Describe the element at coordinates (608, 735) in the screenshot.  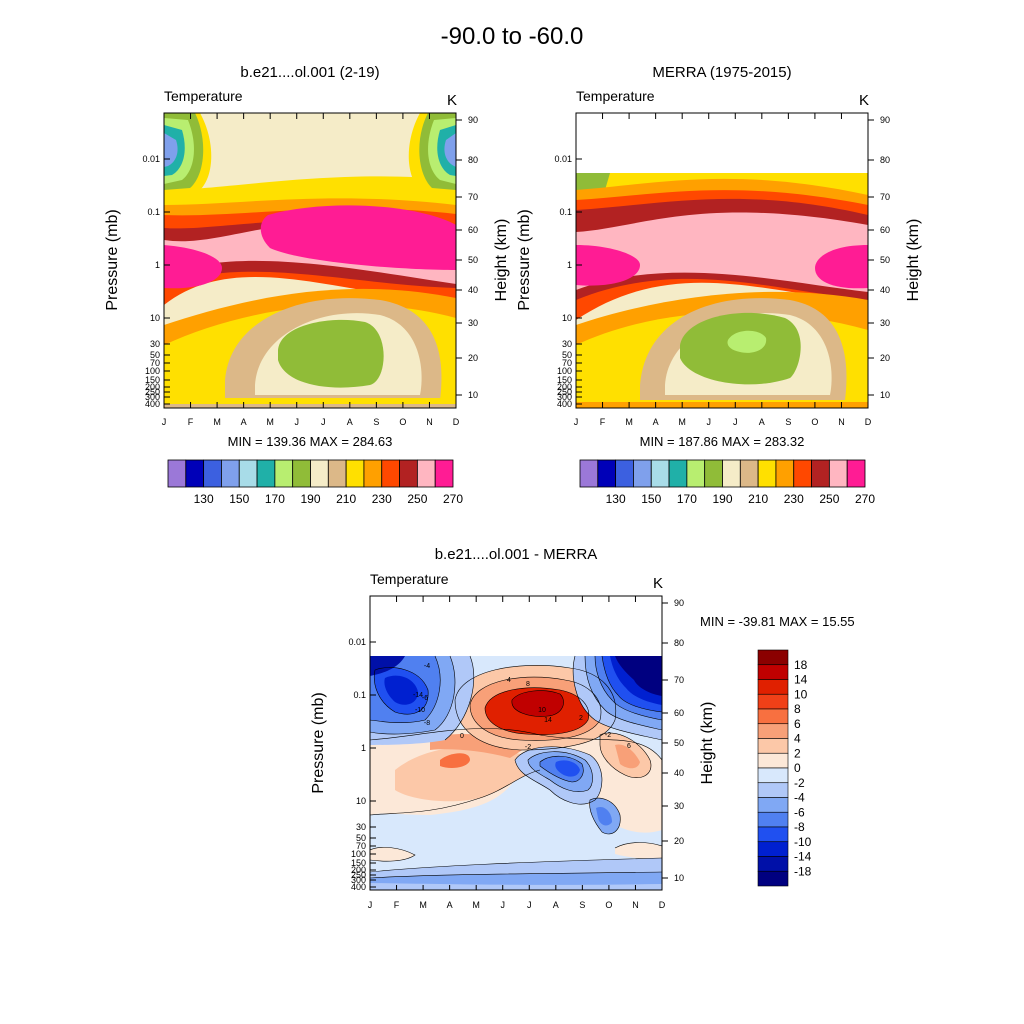
I see `contour-label: -2` at that location.